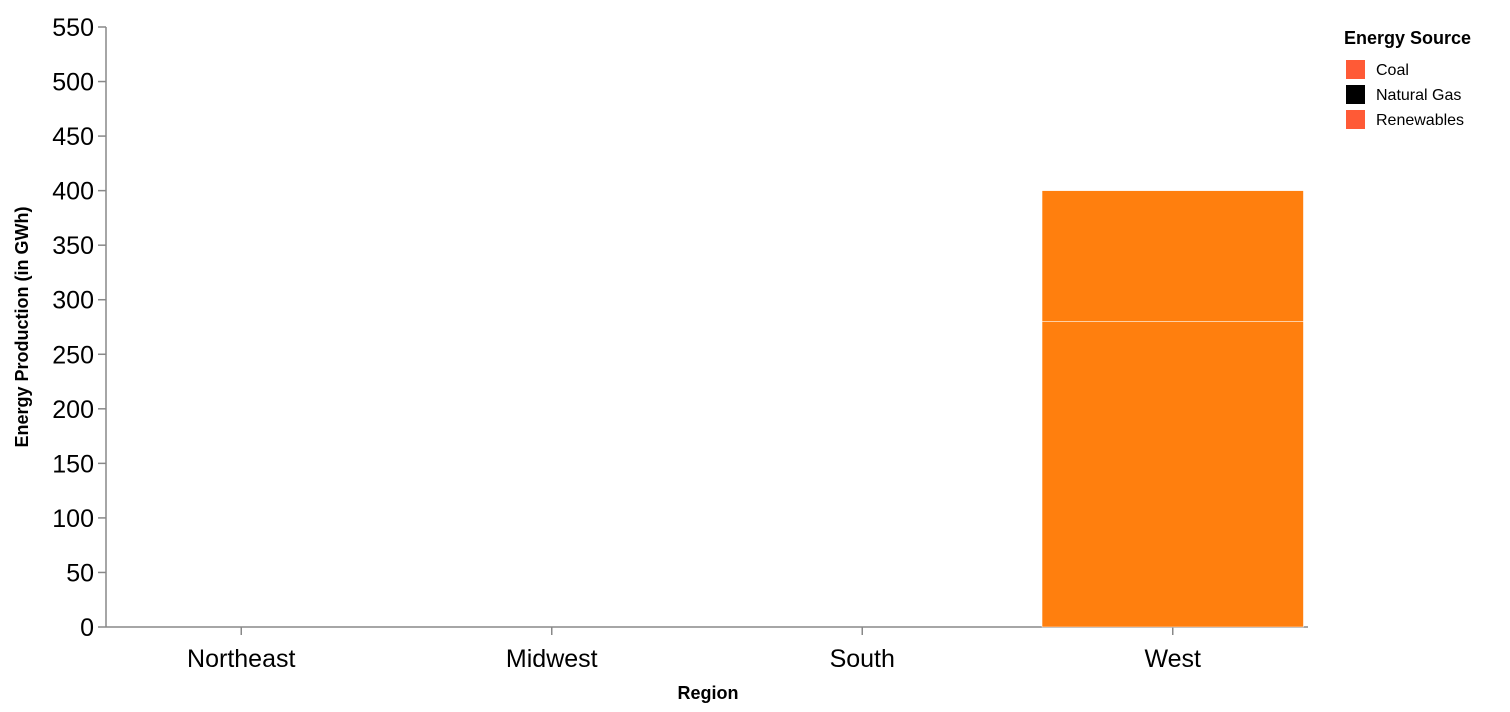  I want to click on x-tick-label: South, so click(862, 659).